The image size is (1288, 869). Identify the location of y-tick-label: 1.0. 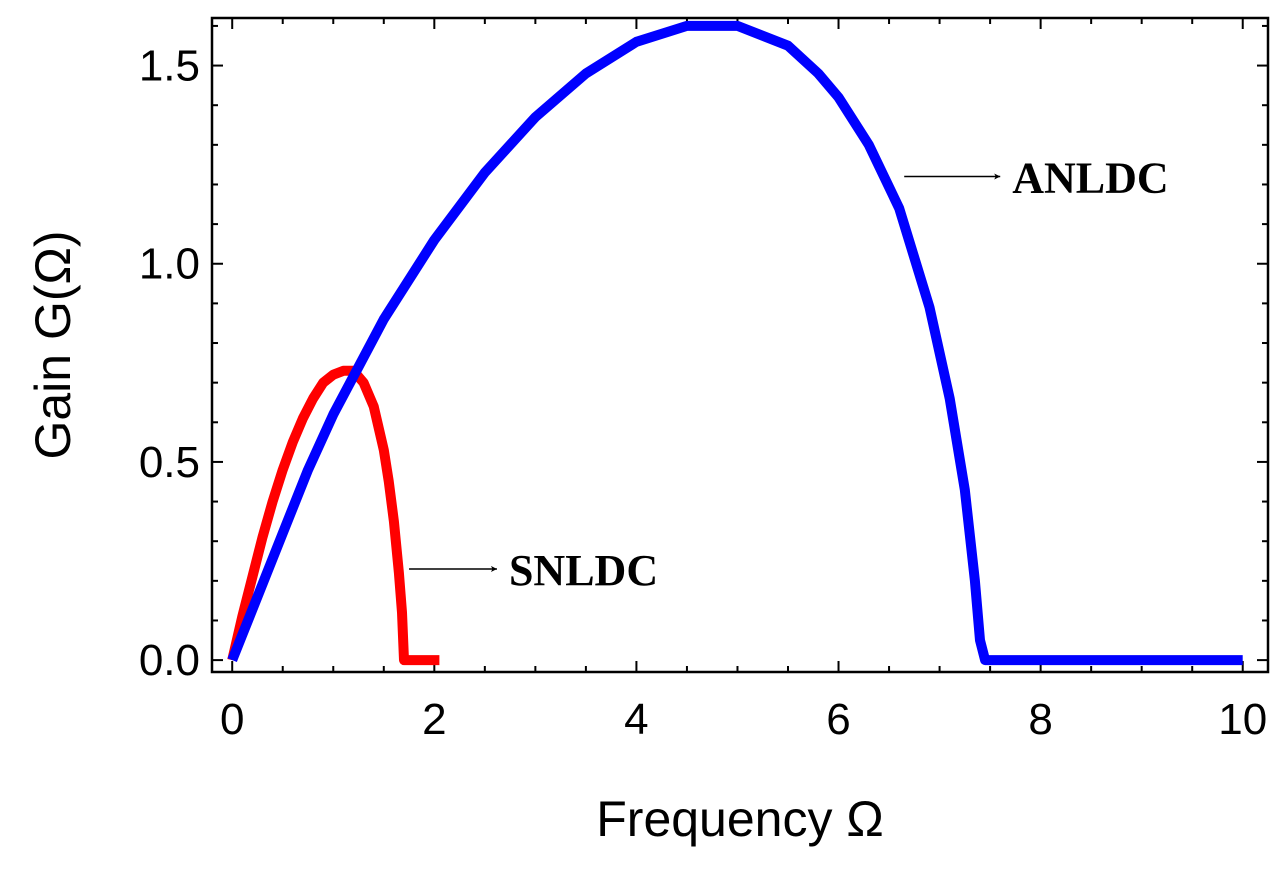
(169, 264).